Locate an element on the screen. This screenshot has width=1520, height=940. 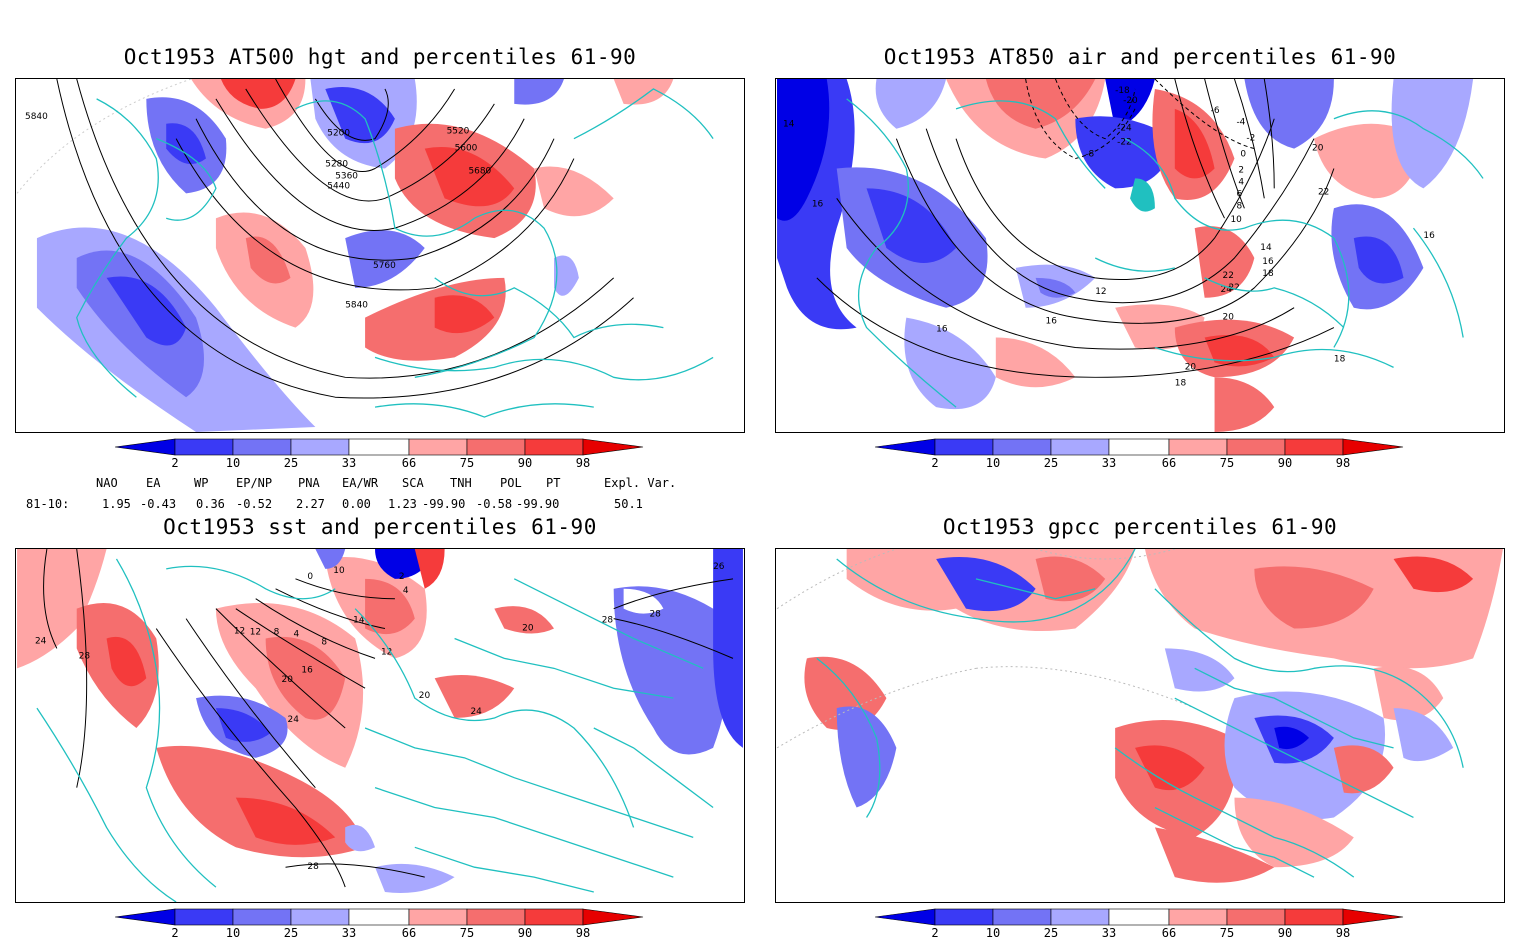
contour-label: 6 is located at coordinates (1239, 194).